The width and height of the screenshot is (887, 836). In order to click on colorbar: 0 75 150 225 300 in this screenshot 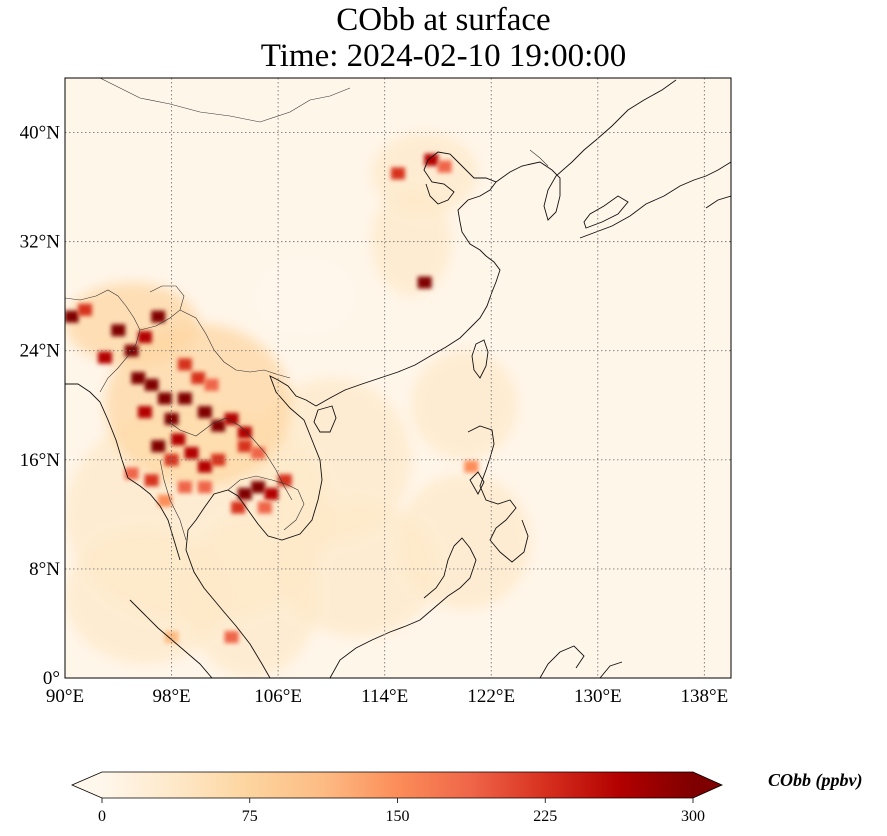, I will do `click(396, 798)`.